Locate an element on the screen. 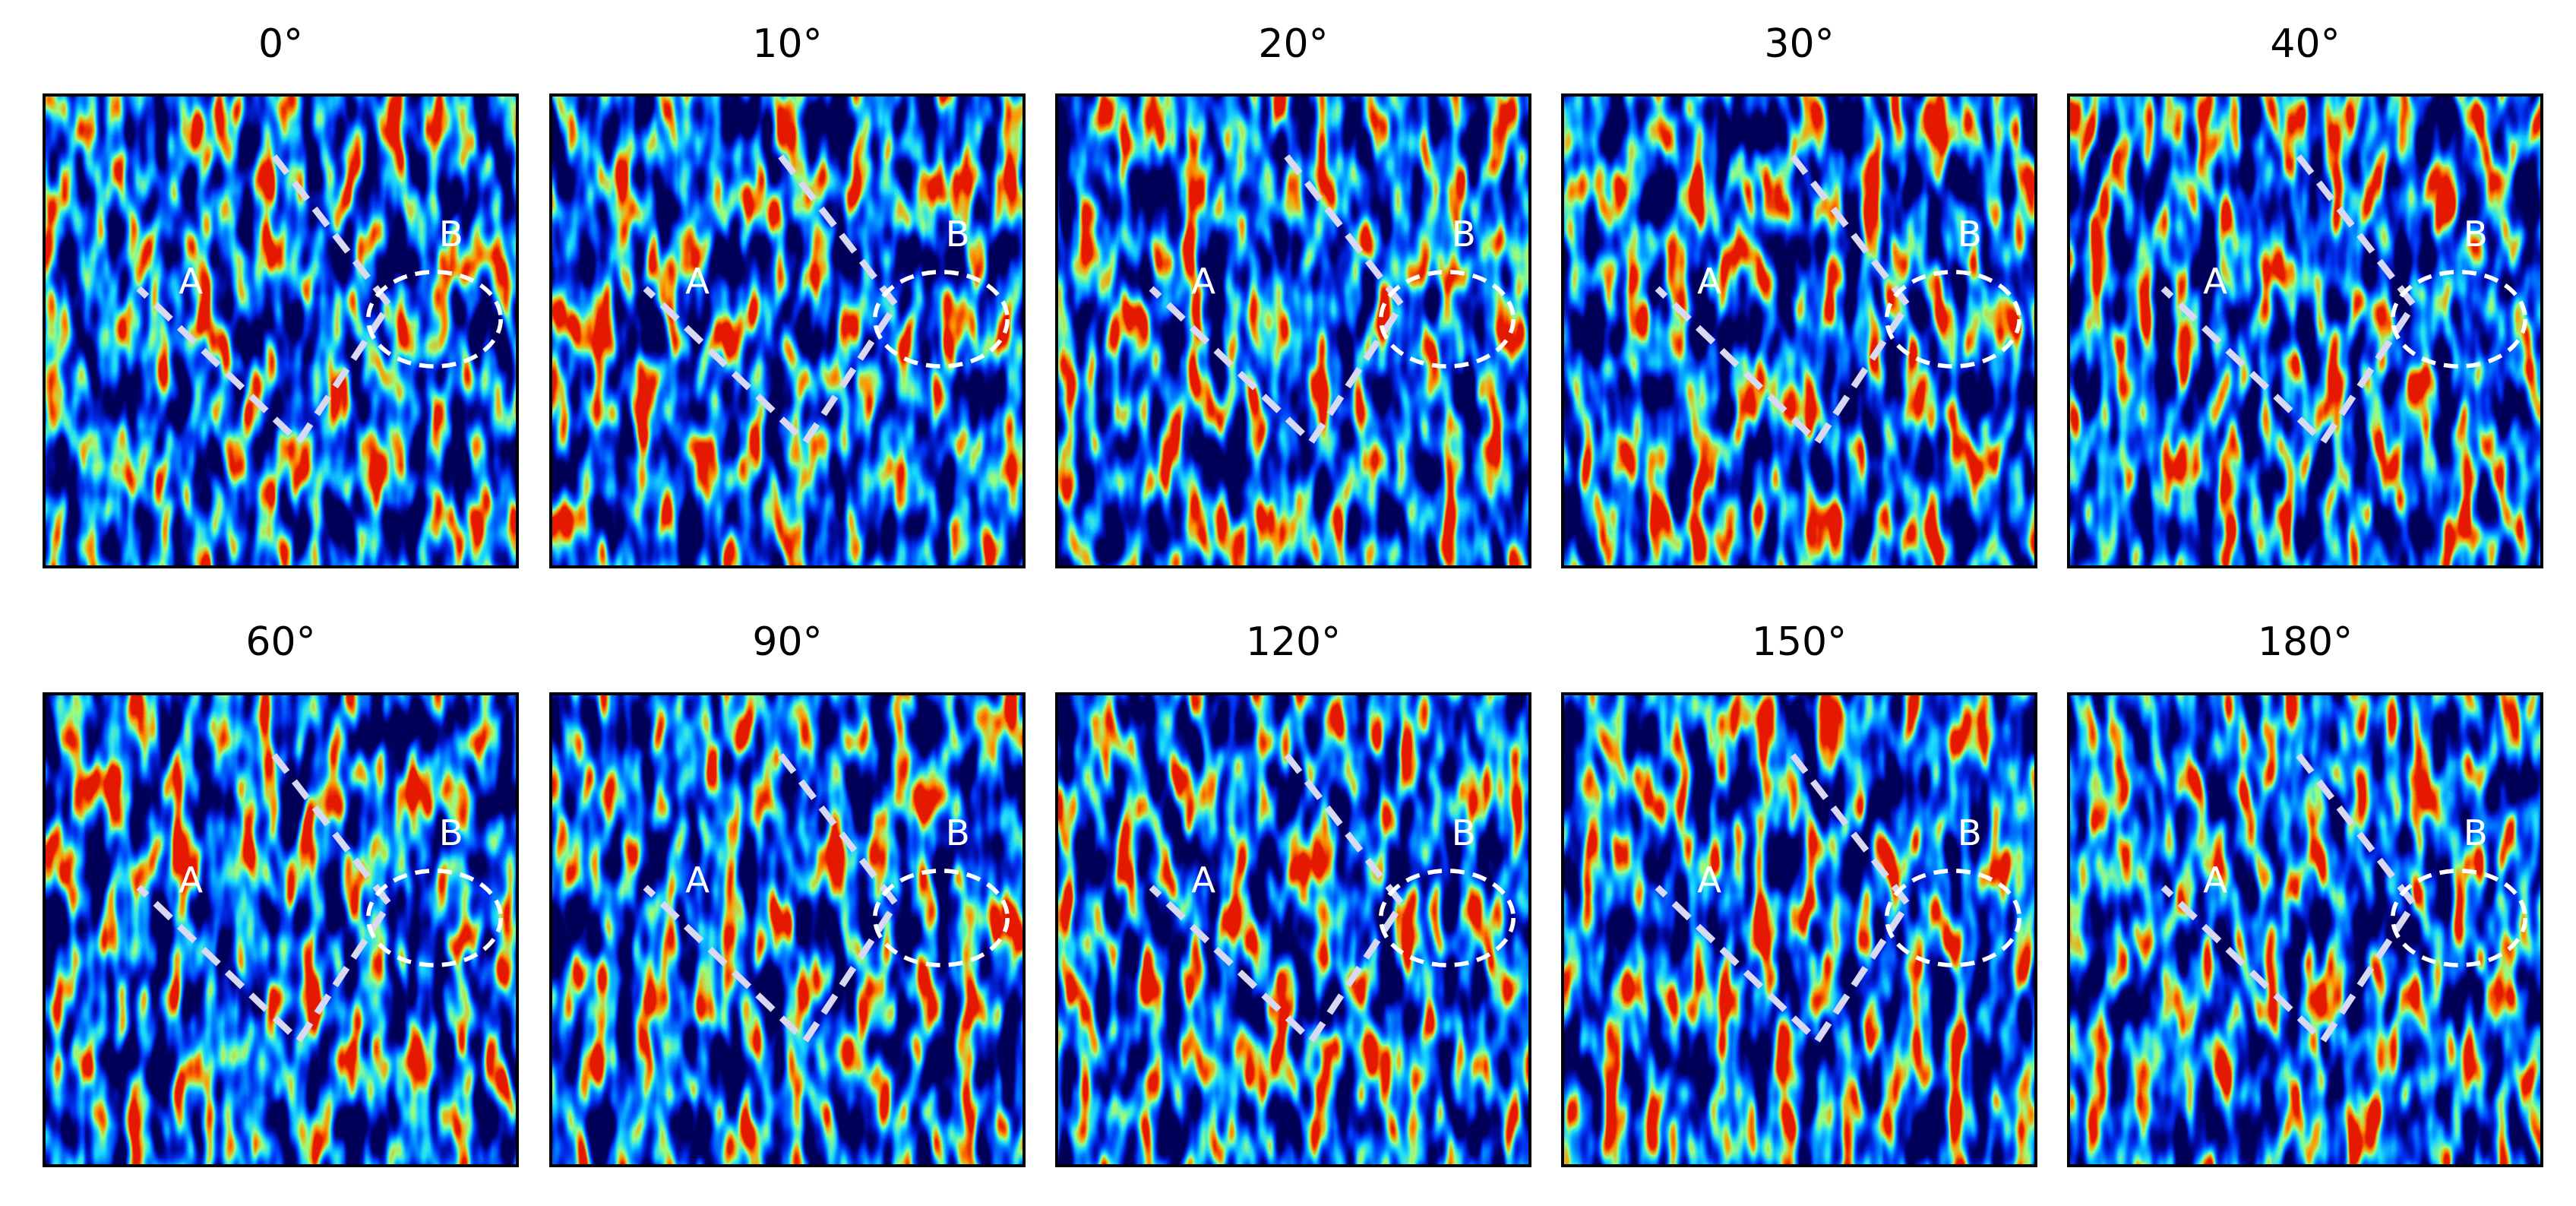 The width and height of the screenshot is (2576, 1206). panel-title: 120° is located at coordinates (1293, 642).